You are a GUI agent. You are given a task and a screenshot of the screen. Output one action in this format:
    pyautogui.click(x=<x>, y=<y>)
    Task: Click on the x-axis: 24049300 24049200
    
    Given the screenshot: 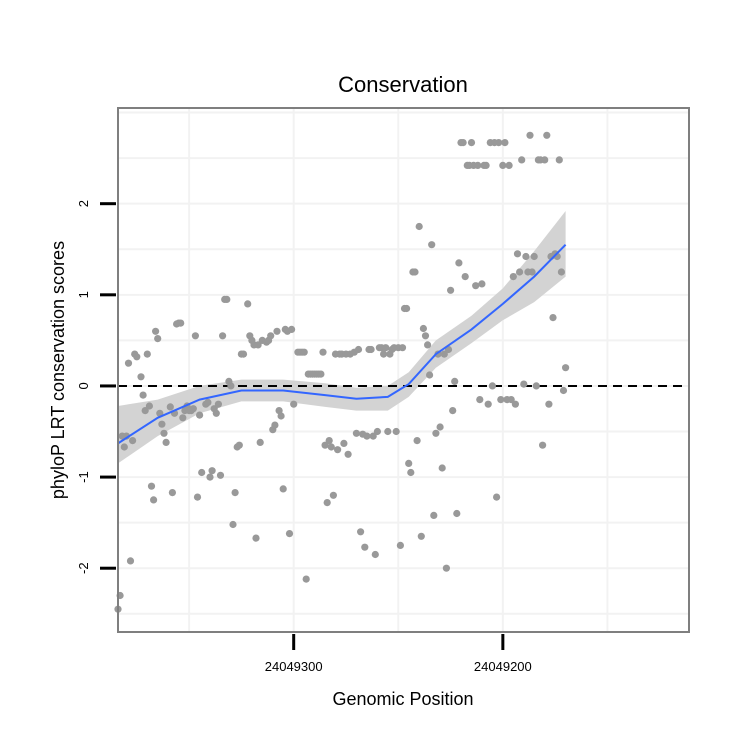 What is the action you would take?
    pyautogui.click(x=398, y=654)
    